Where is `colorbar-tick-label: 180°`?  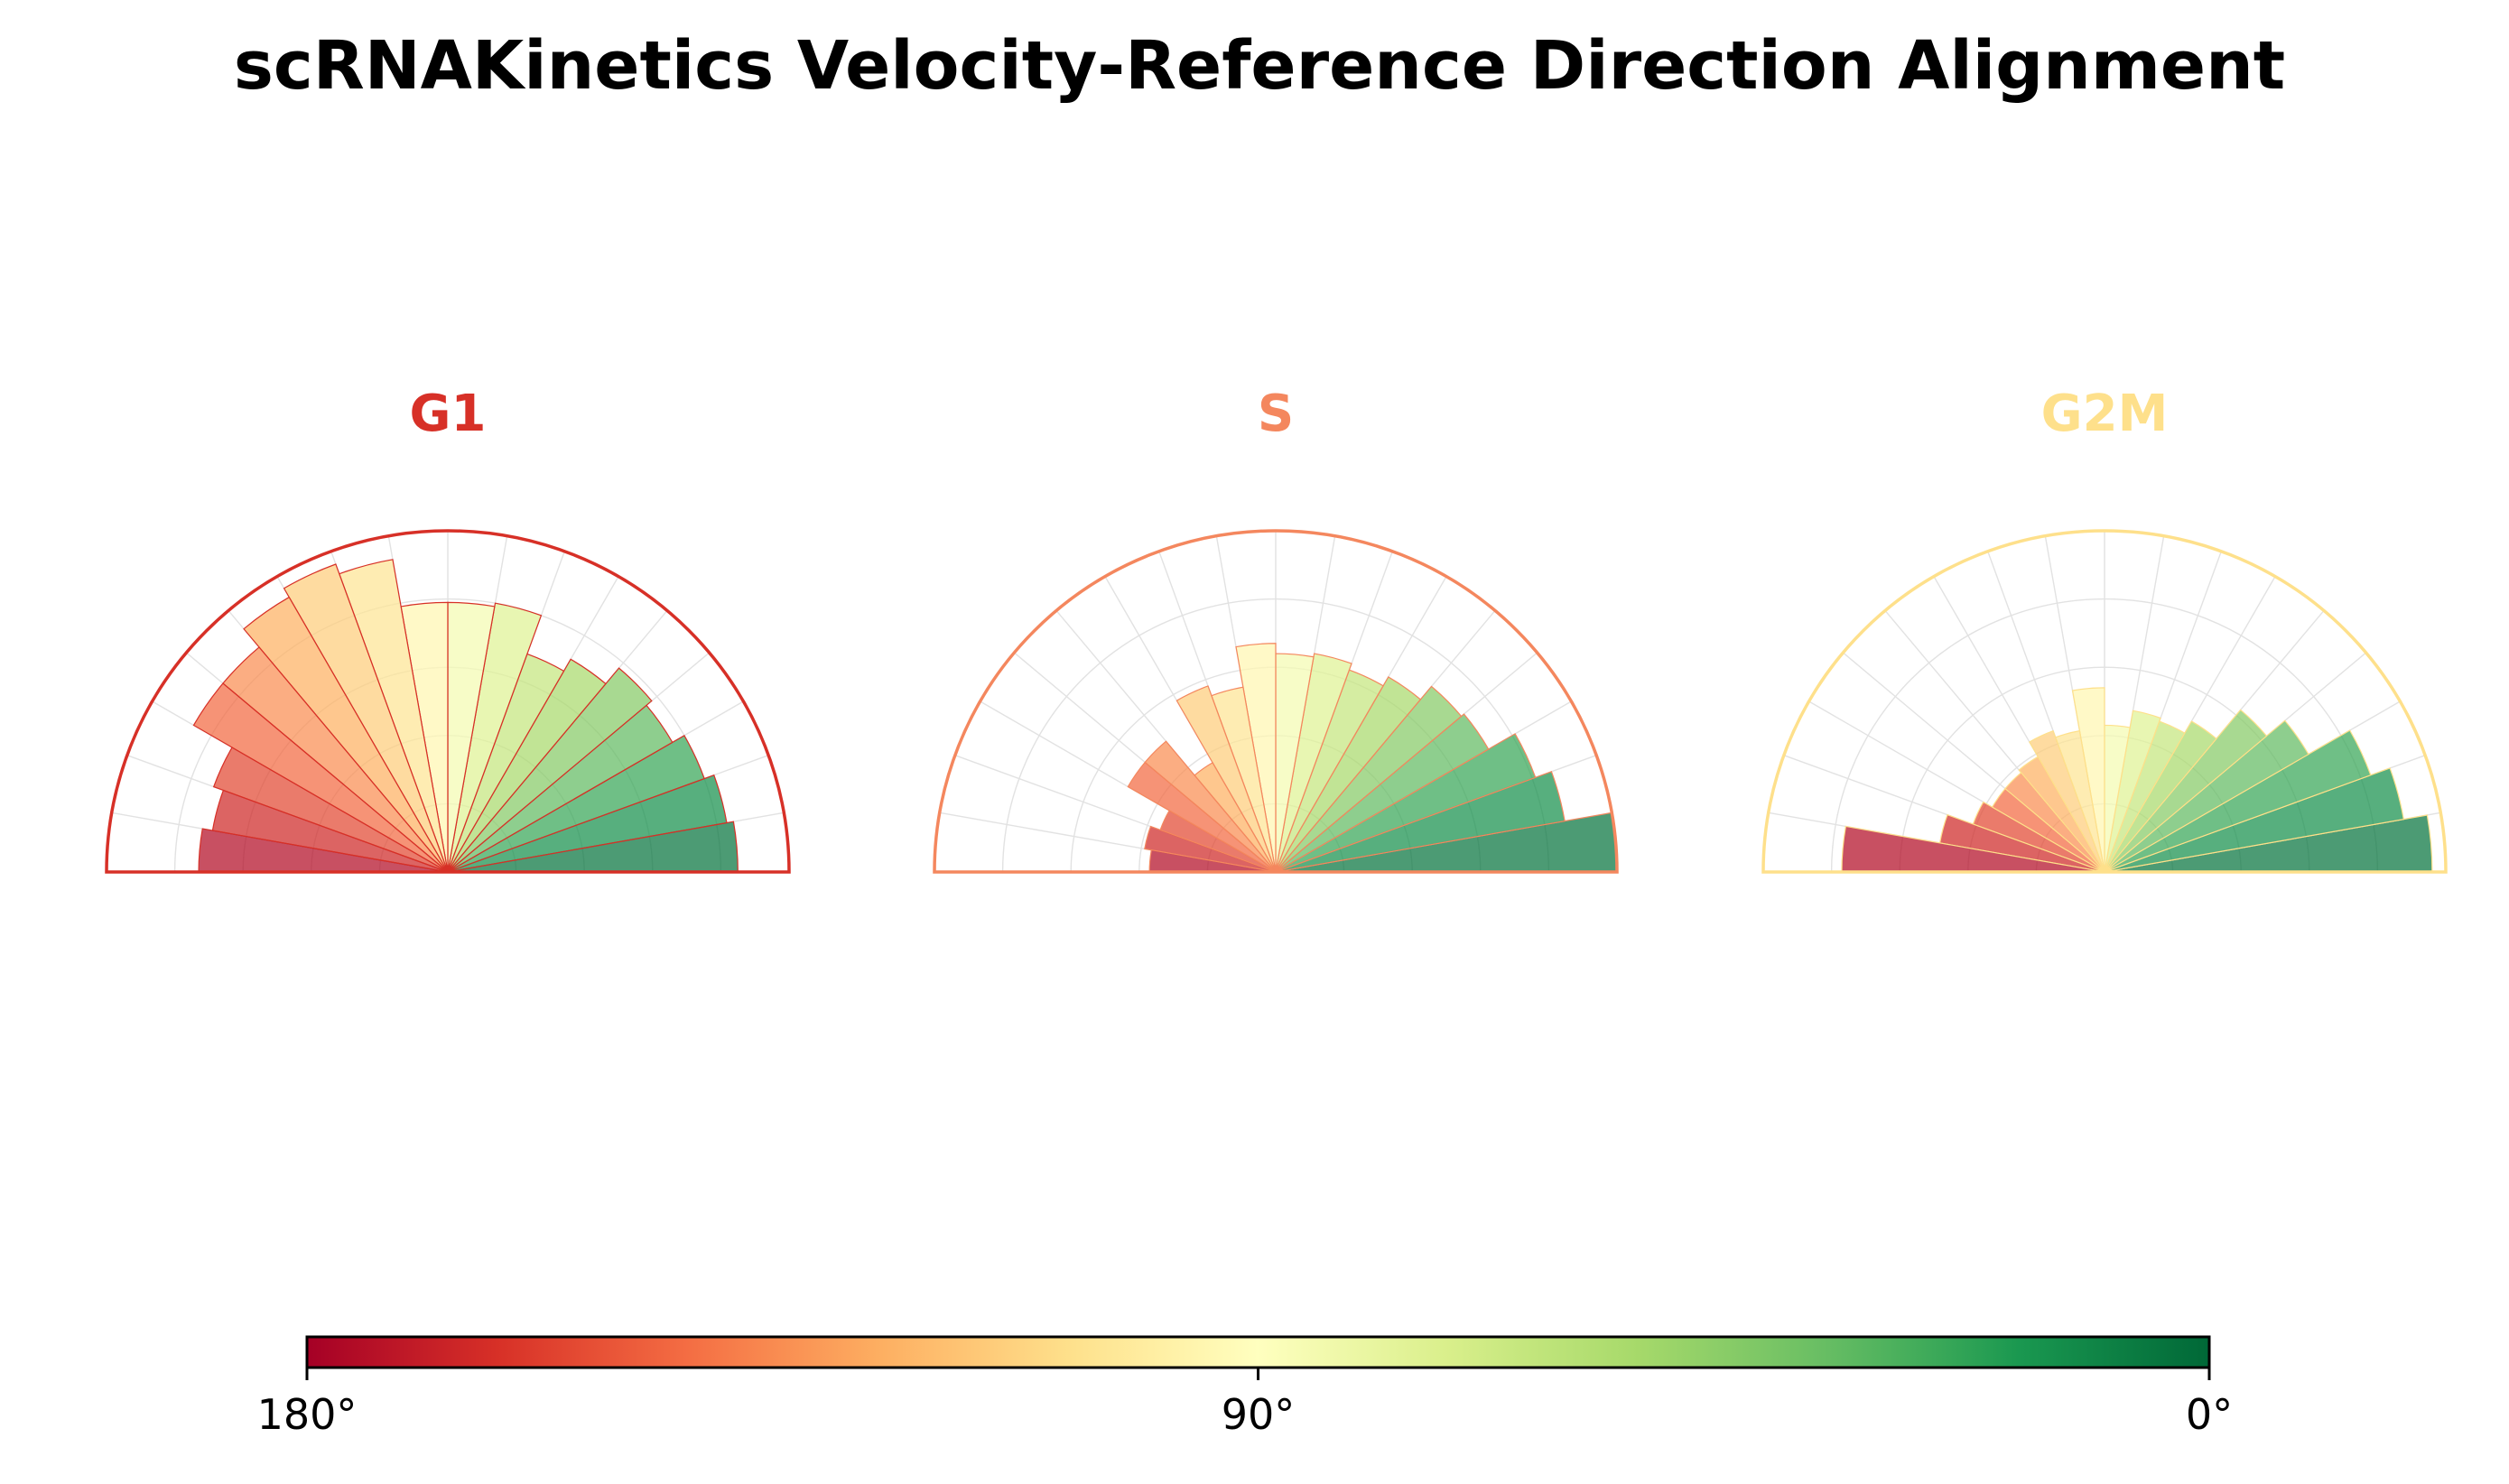
colorbar-tick-label: 180° is located at coordinates (307, 1414).